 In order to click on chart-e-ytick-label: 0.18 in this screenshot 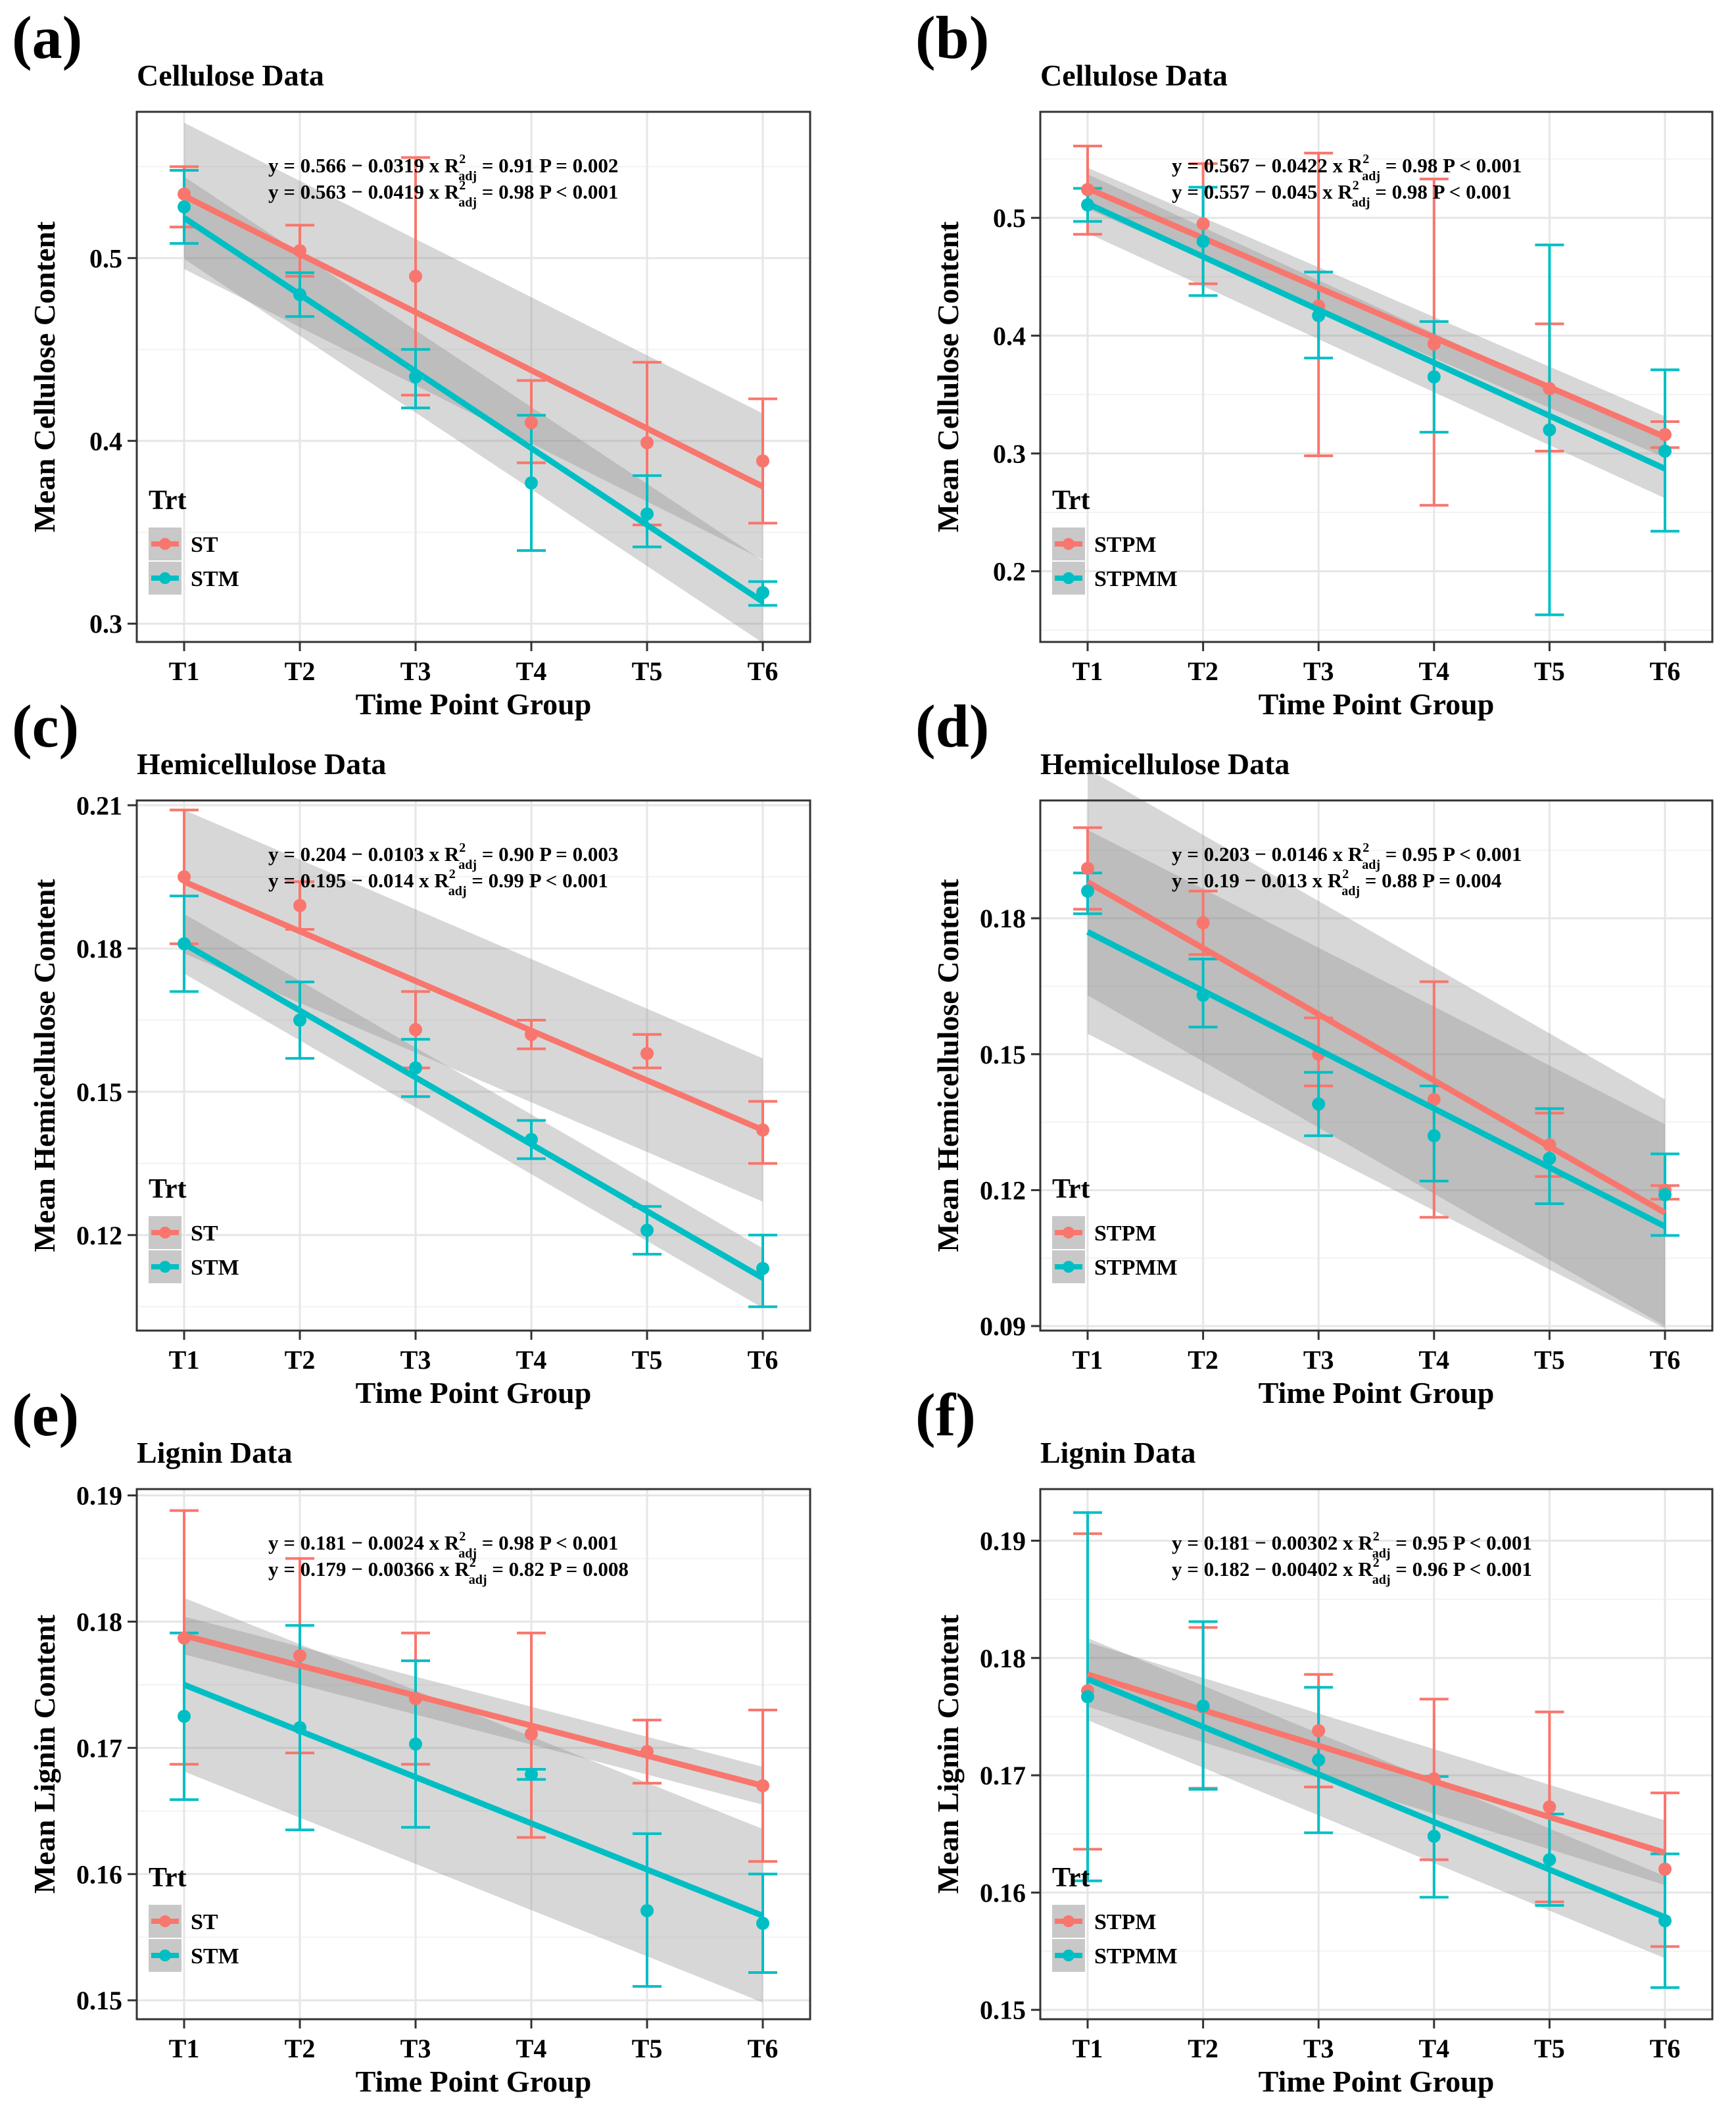, I will do `click(99, 1622)`.